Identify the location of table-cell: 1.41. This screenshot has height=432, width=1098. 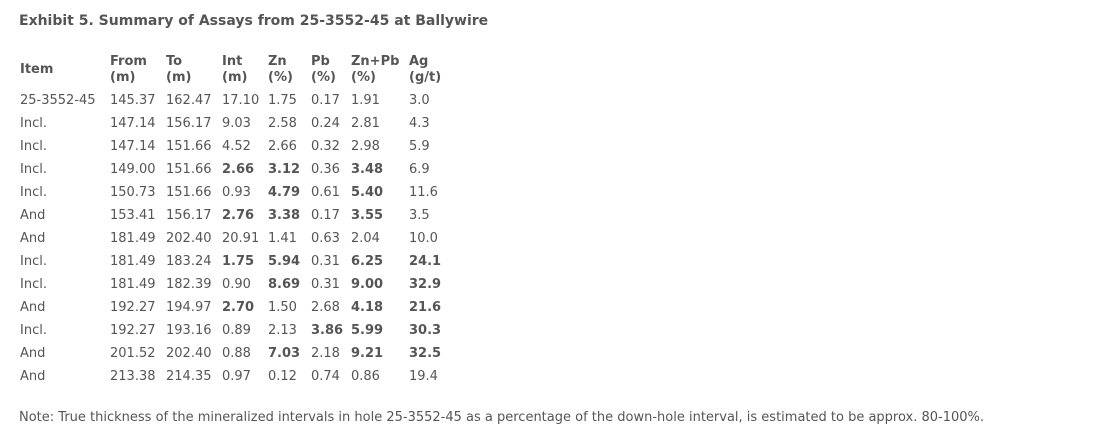
(282, 238).